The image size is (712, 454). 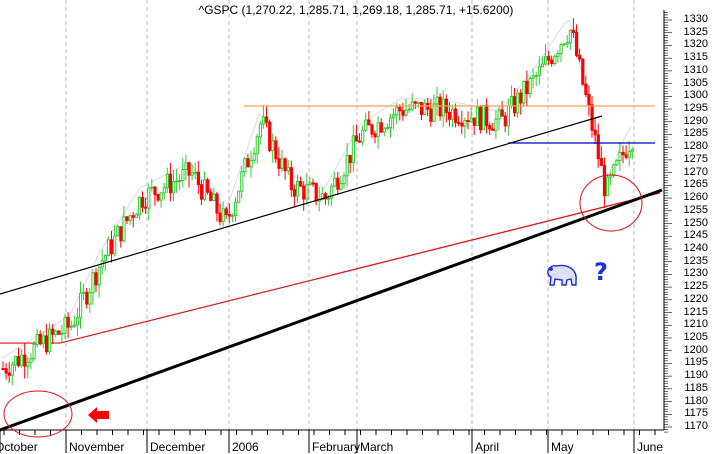 What do you see at coordinates (695, 184) in the screenshot?
I see `price-tick-label: 1265` at bounding box center [695, 184].